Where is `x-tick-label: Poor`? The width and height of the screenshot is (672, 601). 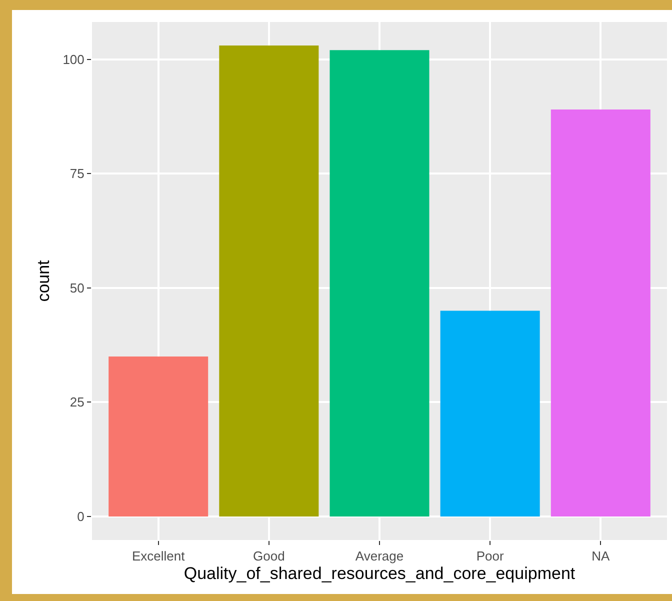 x-tick-label: Poor is located at coordinates (490, 556).